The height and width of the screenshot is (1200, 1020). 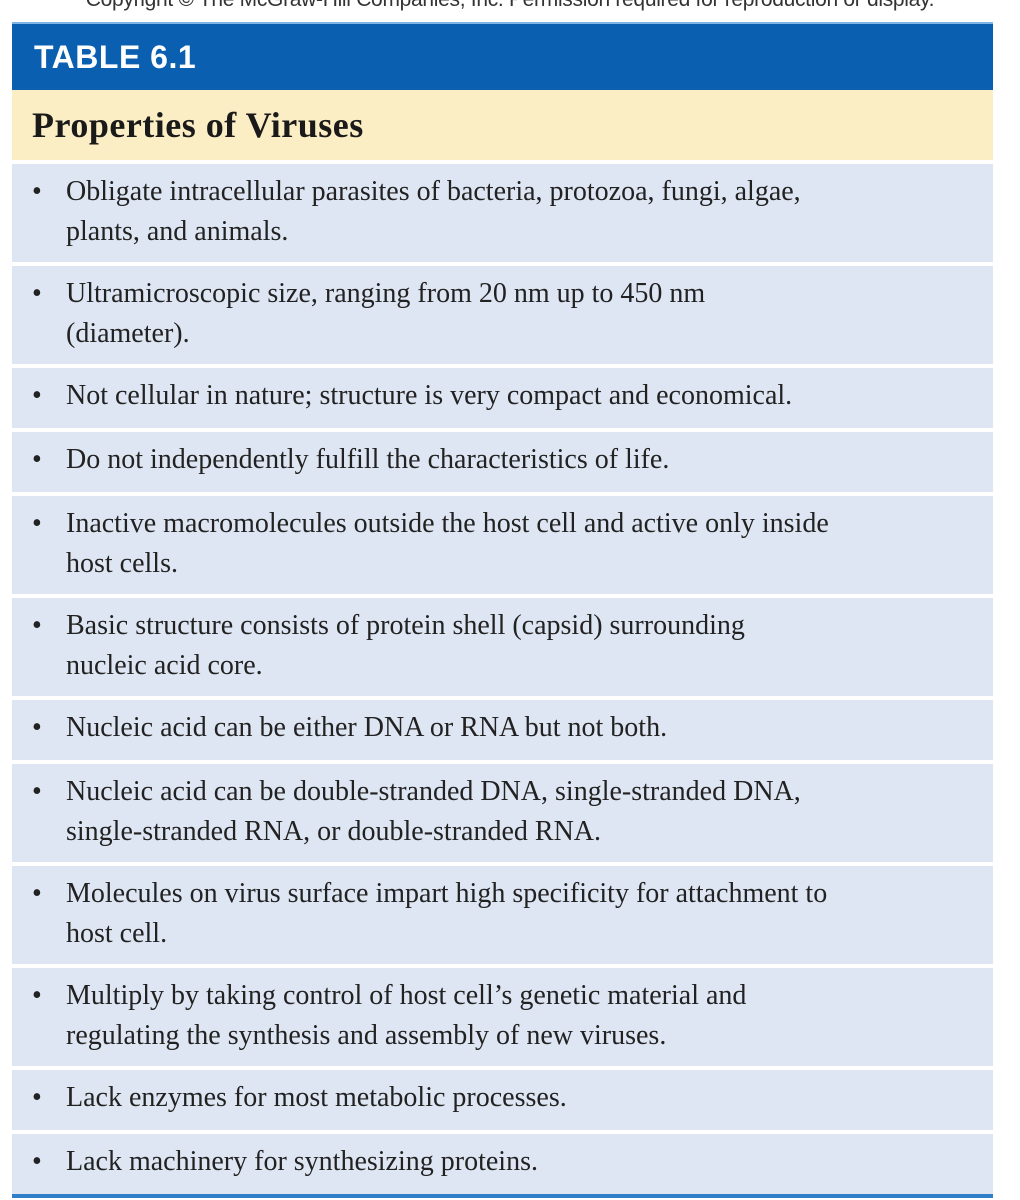 What do you see at coordinates (122, 563) in the screenshot?
I see `row-text-line: host cells.` at bounding box center [122, 563].